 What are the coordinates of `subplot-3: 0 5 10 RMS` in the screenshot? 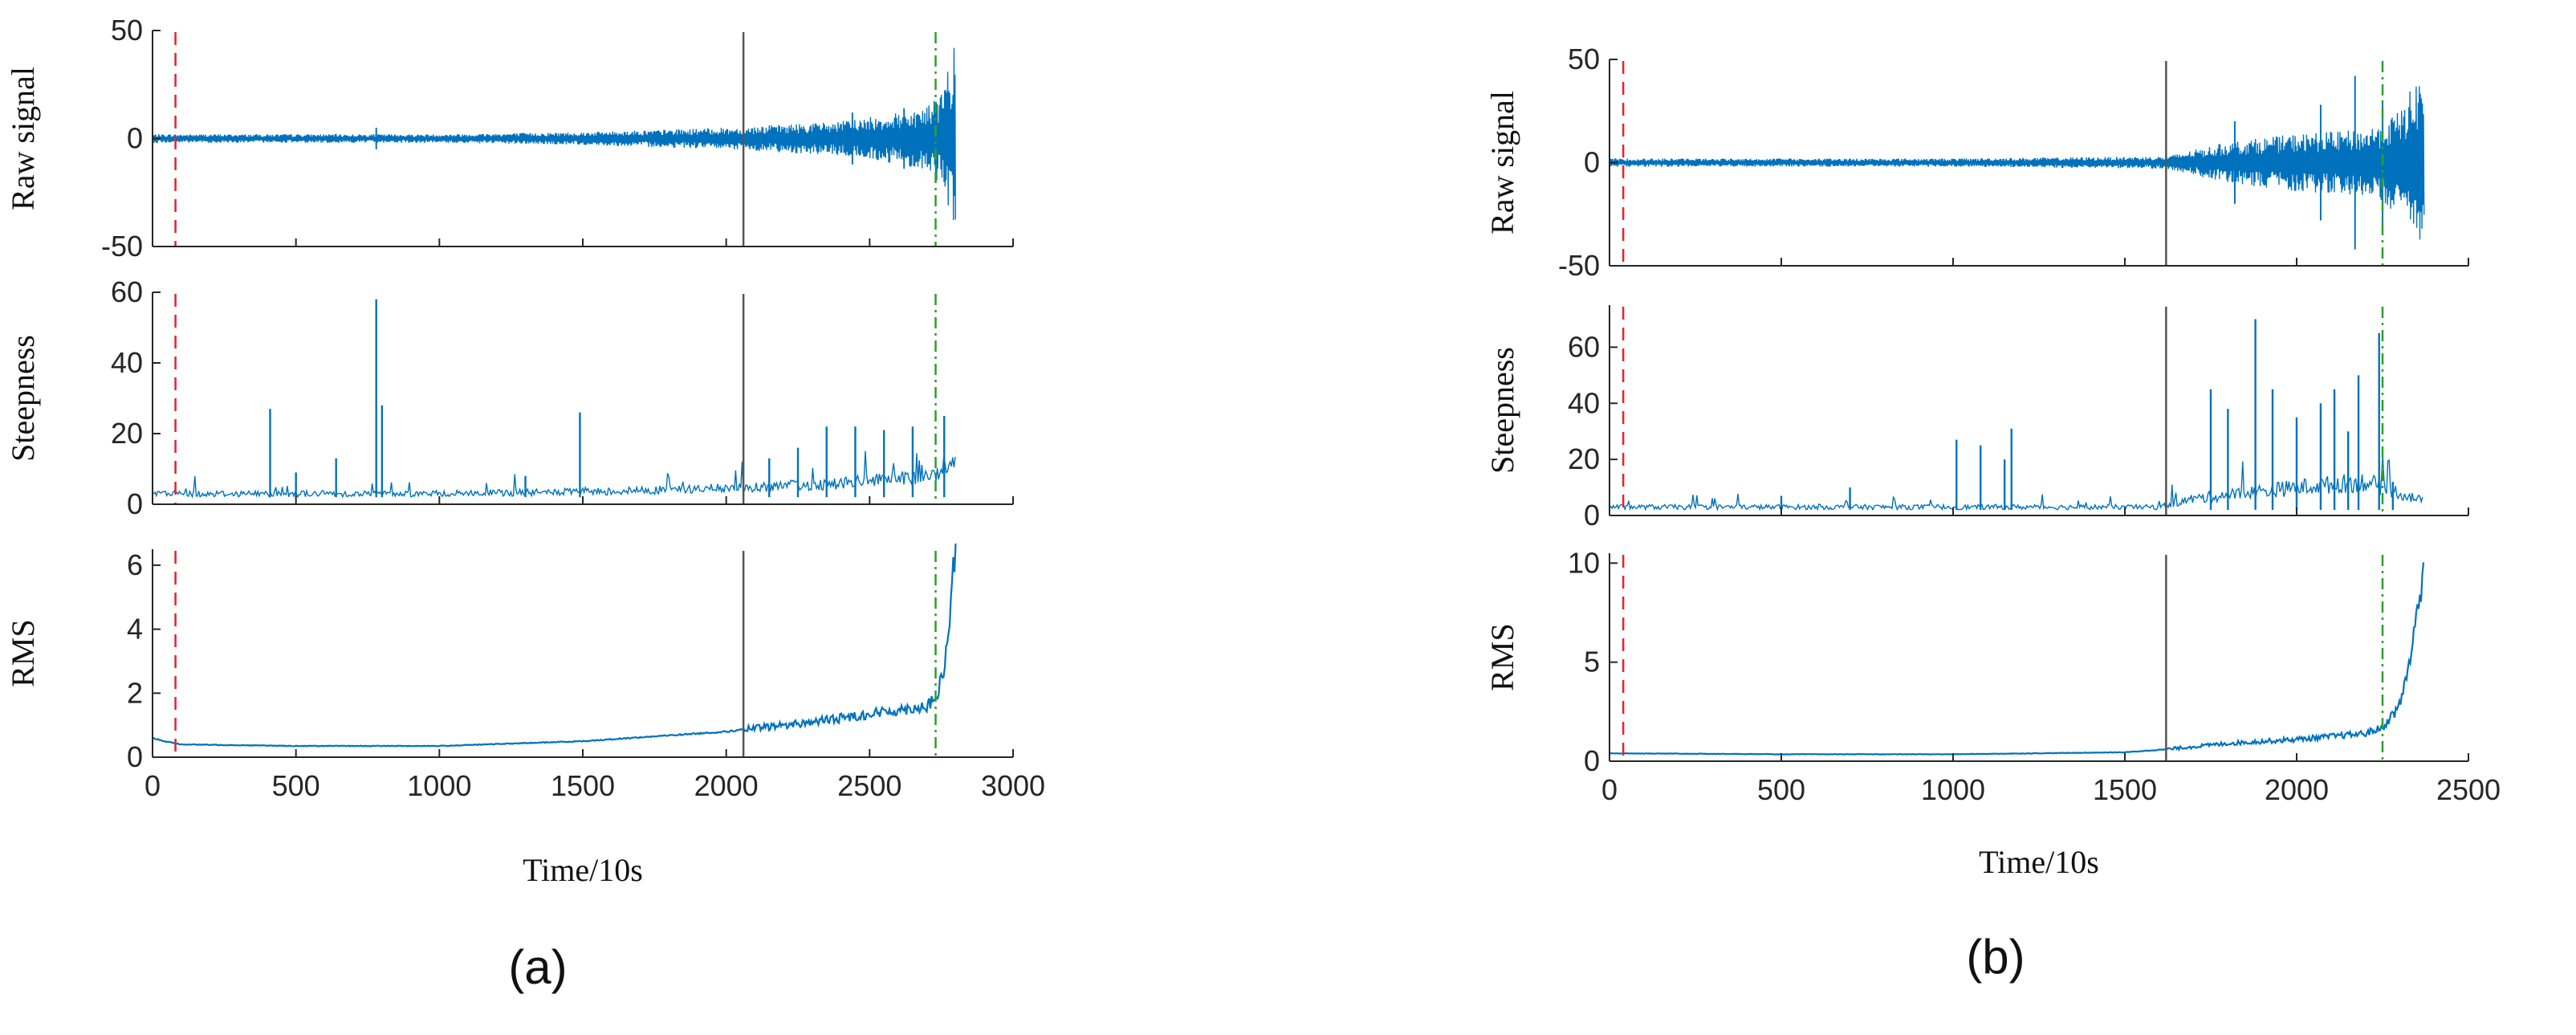 It's located at (1976, 661).